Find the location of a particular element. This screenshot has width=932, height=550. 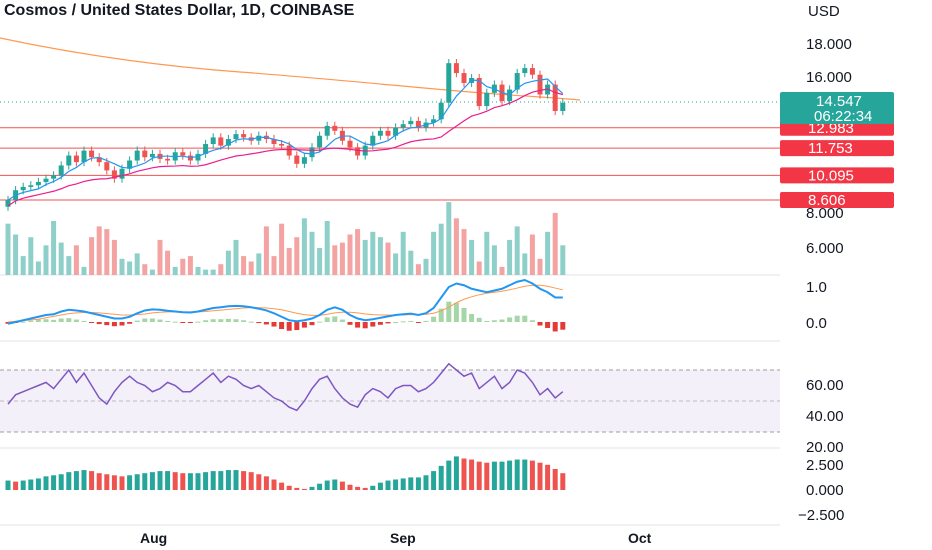

x-label: Aug is located at coordinates (153, 538).